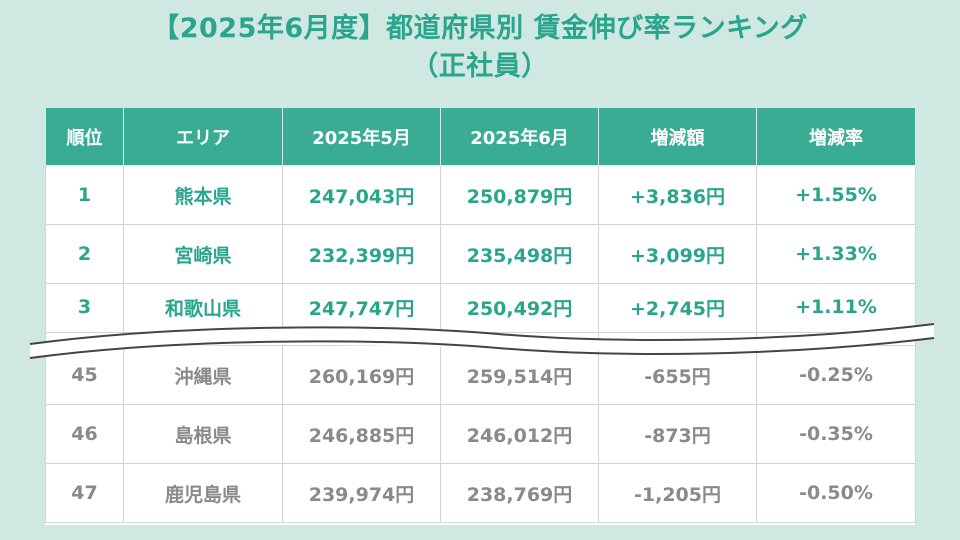 Image resolution: width=960 pixels, height=540 pixels. Describe the element at coordinates (361, 136) in the screenshot. I see `header-may: 2025年5月` at that location.